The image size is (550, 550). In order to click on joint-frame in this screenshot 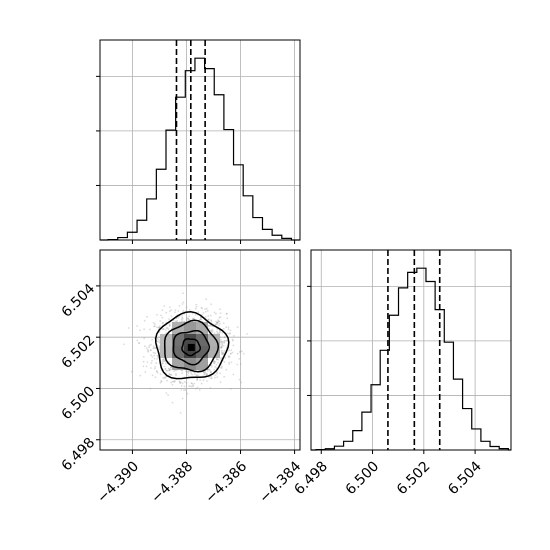, I will do `click(200, 350)`.